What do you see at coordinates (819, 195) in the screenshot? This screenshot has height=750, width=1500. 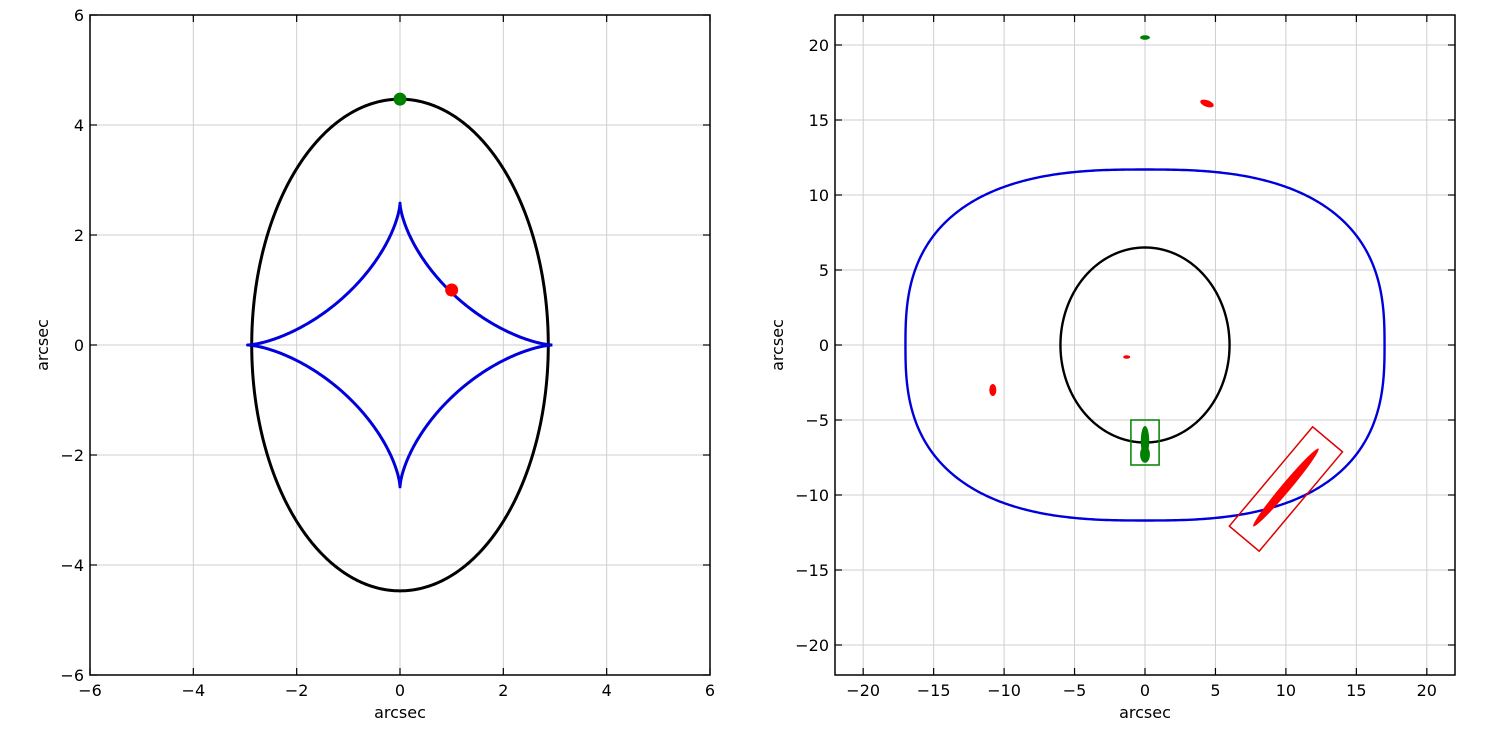 I see `y-tick-label: 10` at bounding box center [819, 195].